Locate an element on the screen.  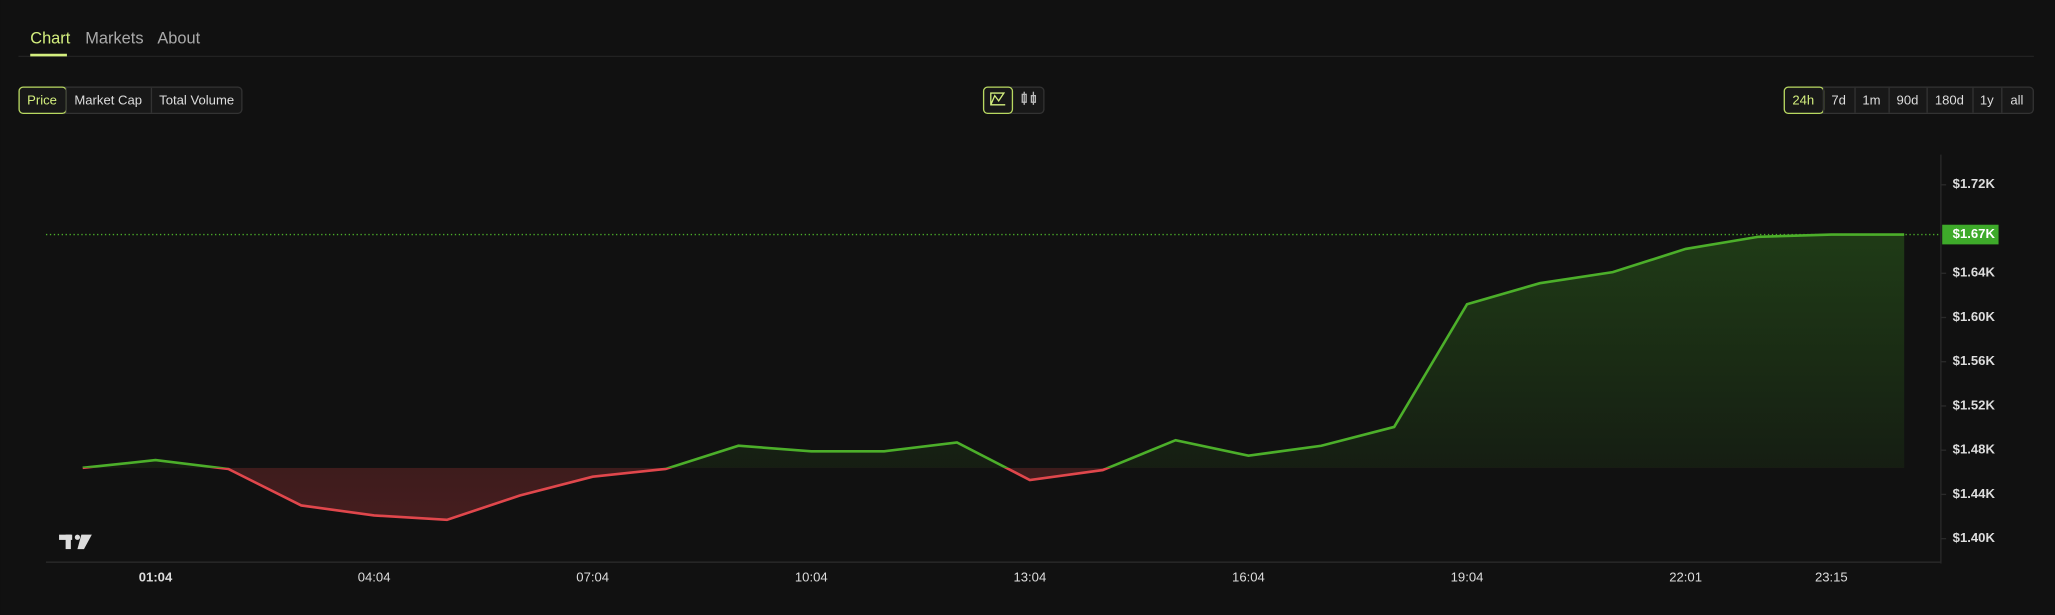
last-price-badge is located at coordinates (1970, 234).